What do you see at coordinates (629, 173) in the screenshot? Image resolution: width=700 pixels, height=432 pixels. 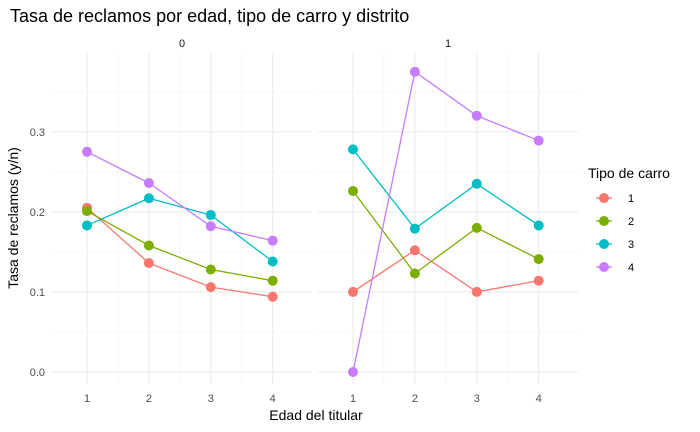 I see `legend-title: Tipo de carro` at bounding box center [629, 173].